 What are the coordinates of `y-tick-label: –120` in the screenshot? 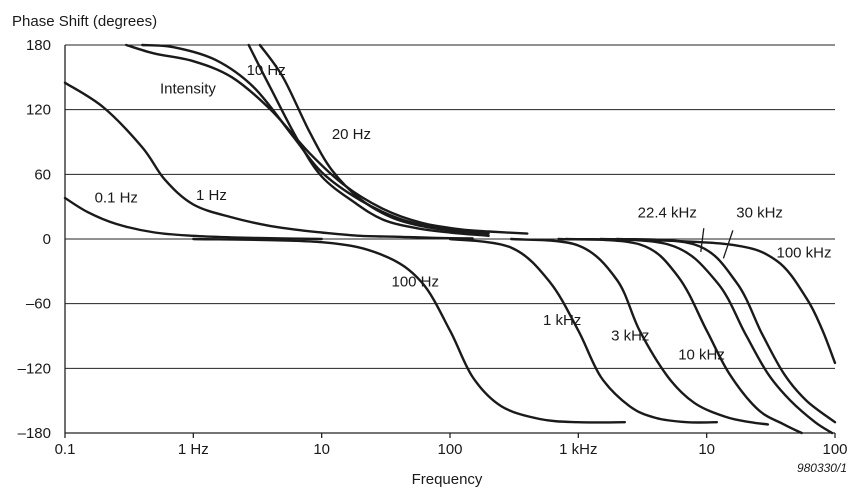 It's located at (34, 368).